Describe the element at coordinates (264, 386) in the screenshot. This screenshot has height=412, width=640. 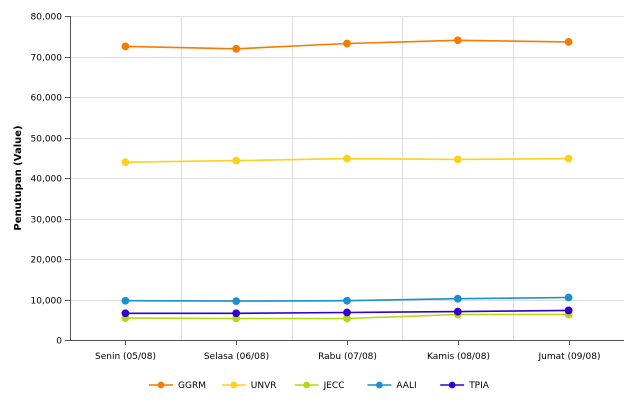
I see `legend-label-unvr: UNVR` at that location.